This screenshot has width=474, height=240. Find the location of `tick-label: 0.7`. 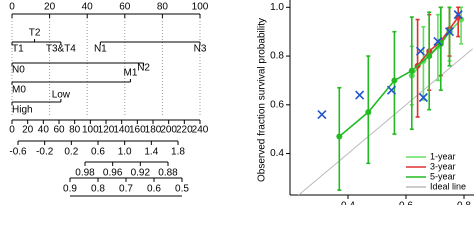

tick-label: 0.7 is located at coordinates (126, 189).